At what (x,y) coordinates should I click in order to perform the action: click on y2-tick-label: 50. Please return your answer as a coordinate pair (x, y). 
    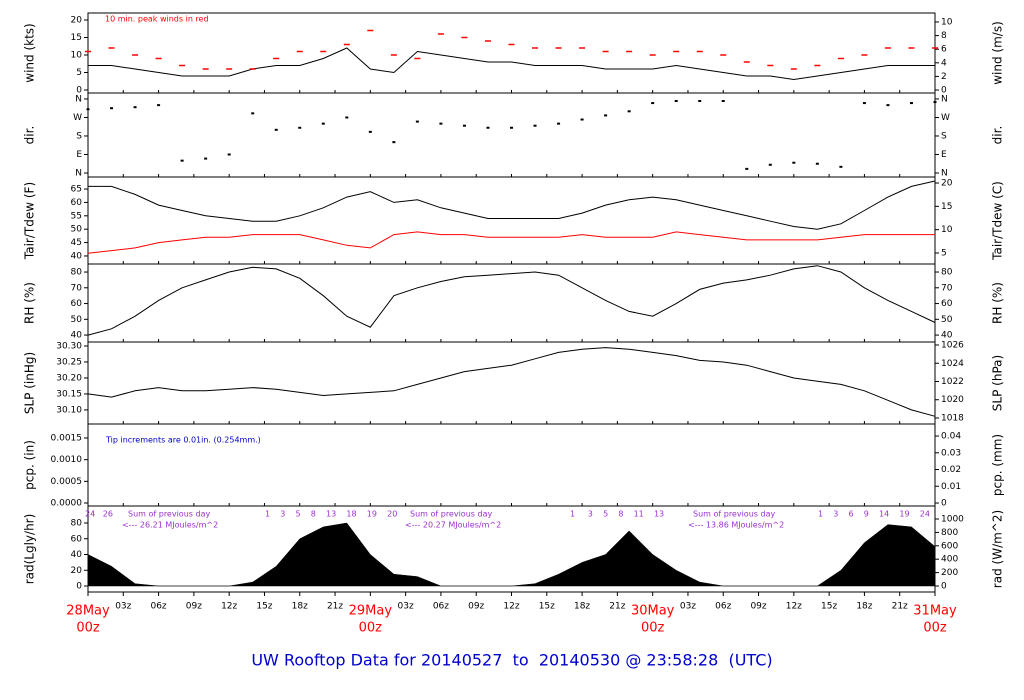
    Looking at the image, I should click on (947, 320).